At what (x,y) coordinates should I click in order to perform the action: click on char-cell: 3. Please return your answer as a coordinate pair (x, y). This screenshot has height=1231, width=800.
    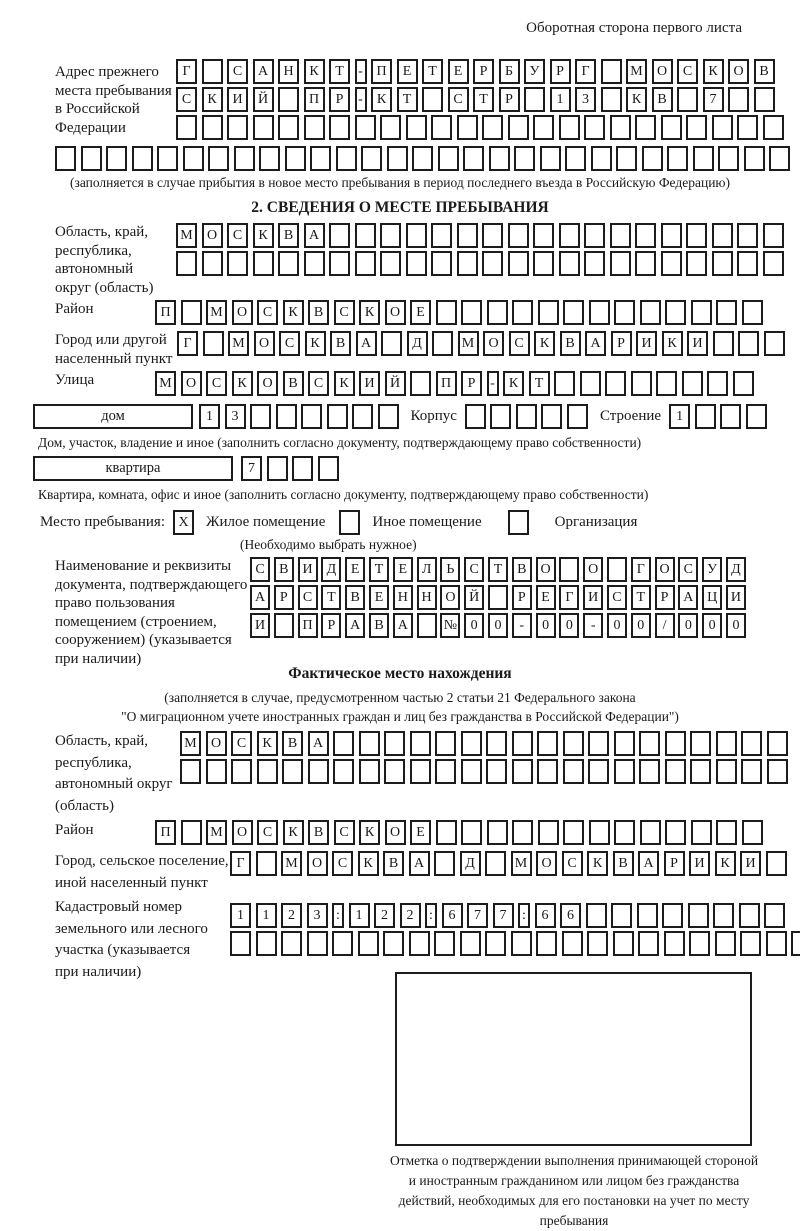
    Looking at the image, I should click on (317, 915).